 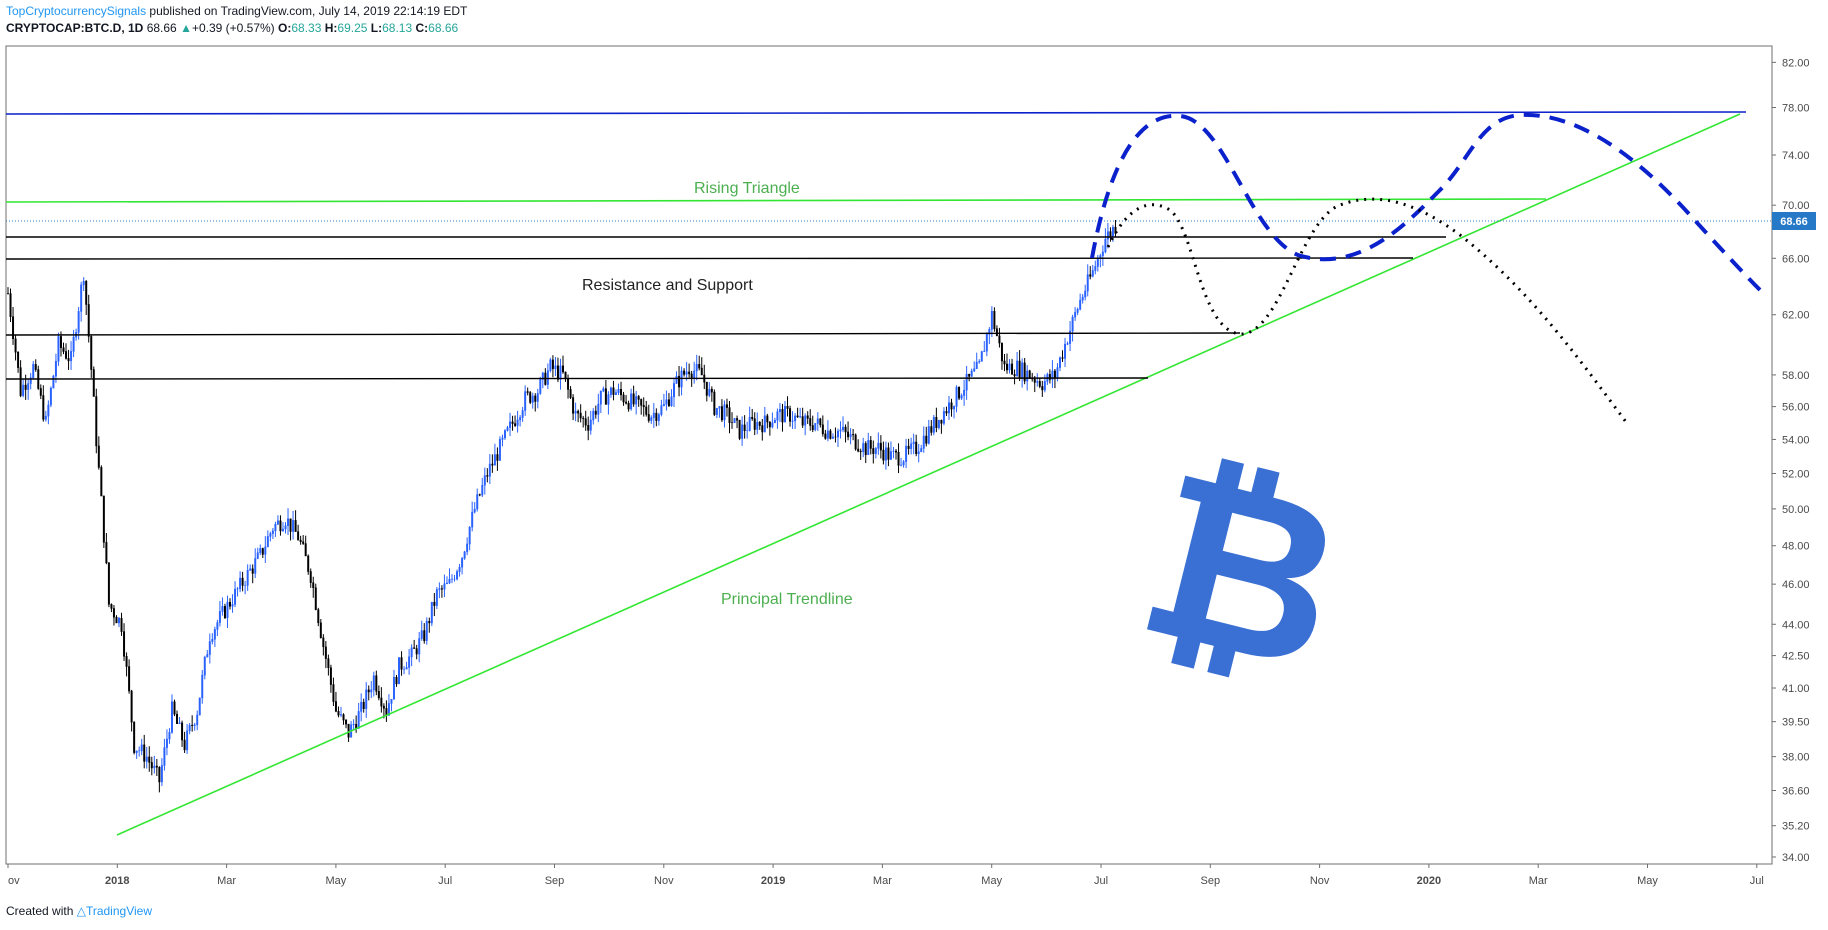 What do you see at coordinates (776, 200) in the screenshot?
I see `triangle-top-line` at bounding box center [776, 200].